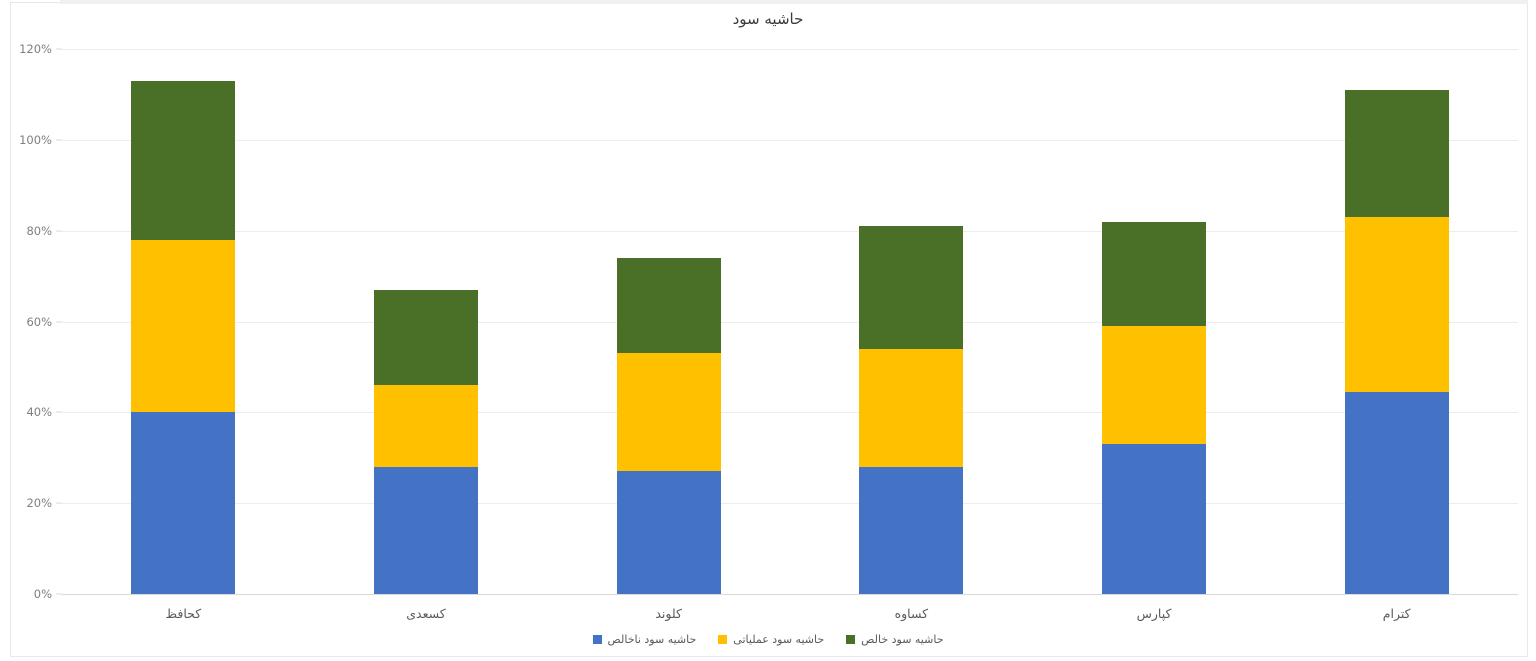  I want to click on y-axis-tick-label: 120%, so click(35, 49).